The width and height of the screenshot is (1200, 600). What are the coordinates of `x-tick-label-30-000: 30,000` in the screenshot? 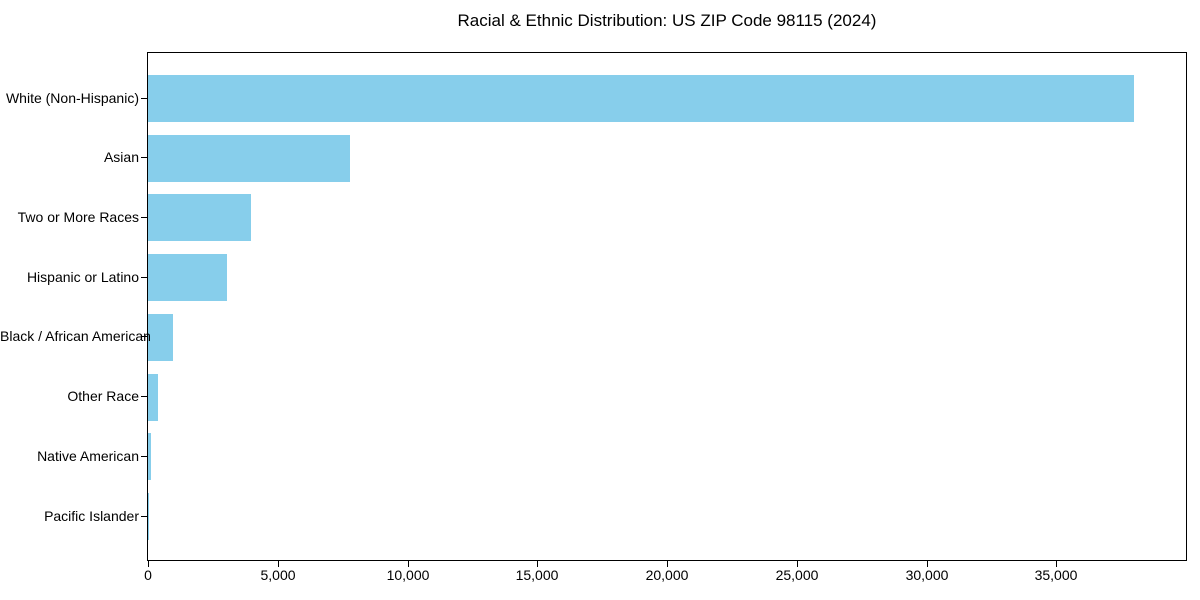 It's located at (927, 575).